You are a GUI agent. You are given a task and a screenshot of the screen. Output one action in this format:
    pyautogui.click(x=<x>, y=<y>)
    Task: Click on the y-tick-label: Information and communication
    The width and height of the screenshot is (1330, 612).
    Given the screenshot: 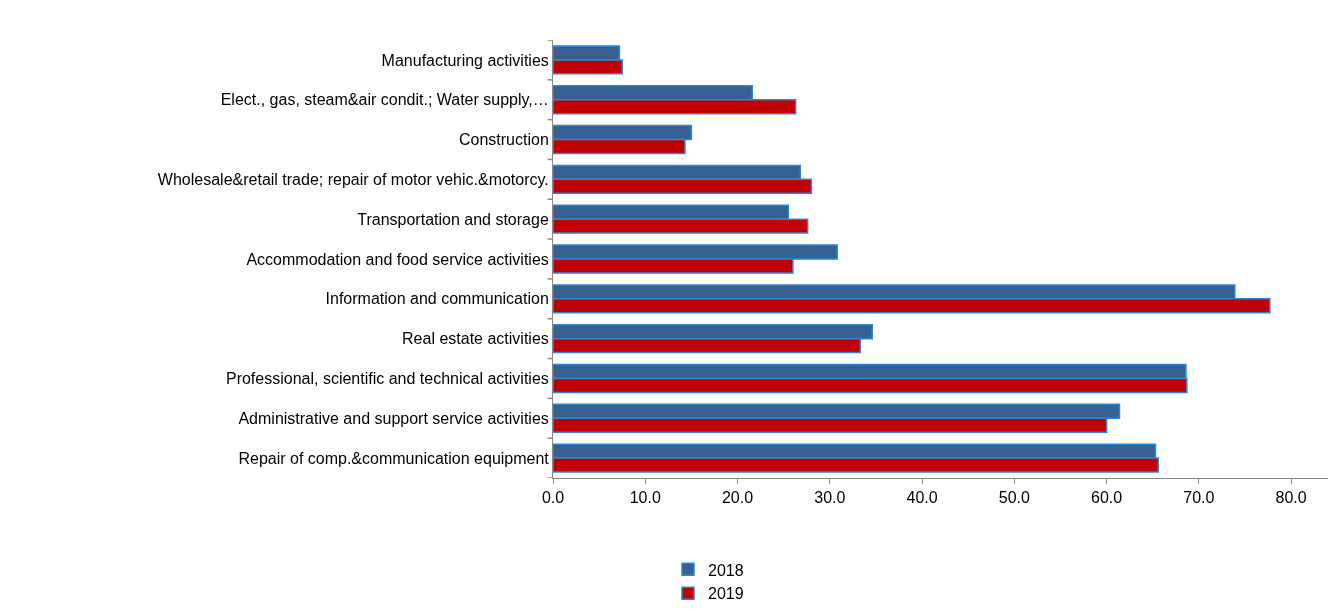 What is the action you would take?
    pyautogui.click(x=437, y=299)
    